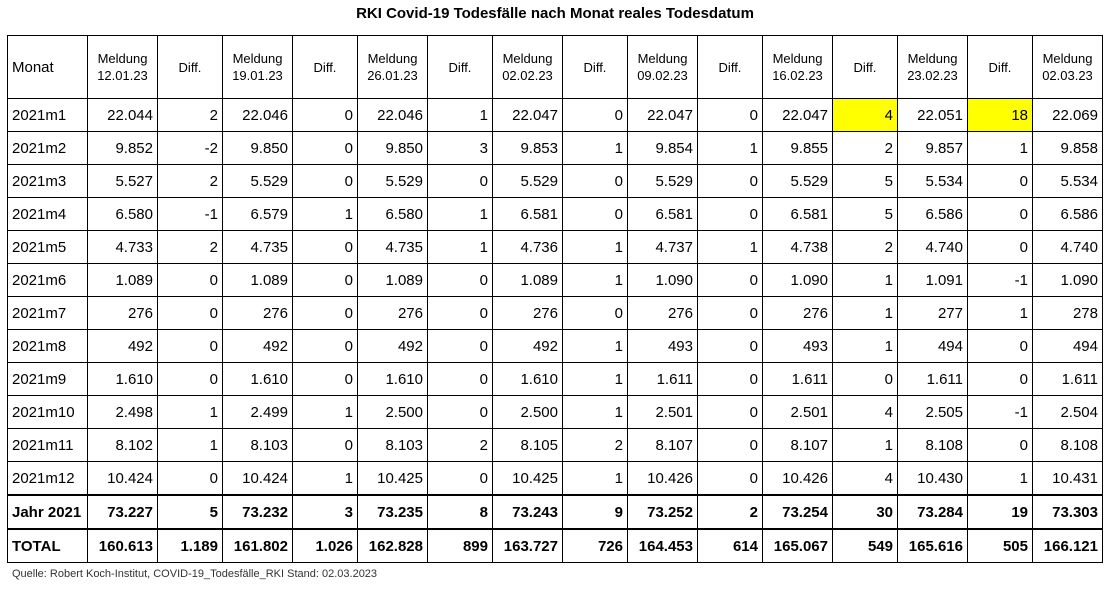 The width and height of the screenshot is (1110, 589). Describe the element at coordinates (122, 545) in the screenshot. I see `meldung-cell: 160.613` at that location.